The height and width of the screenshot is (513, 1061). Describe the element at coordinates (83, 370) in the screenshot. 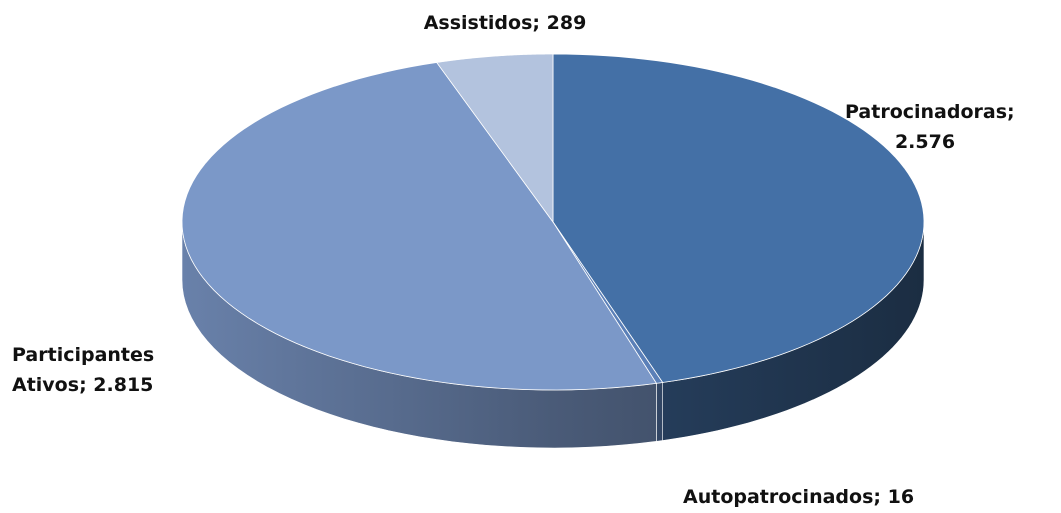

I see `label-category: Participantes Ativos` at that location.